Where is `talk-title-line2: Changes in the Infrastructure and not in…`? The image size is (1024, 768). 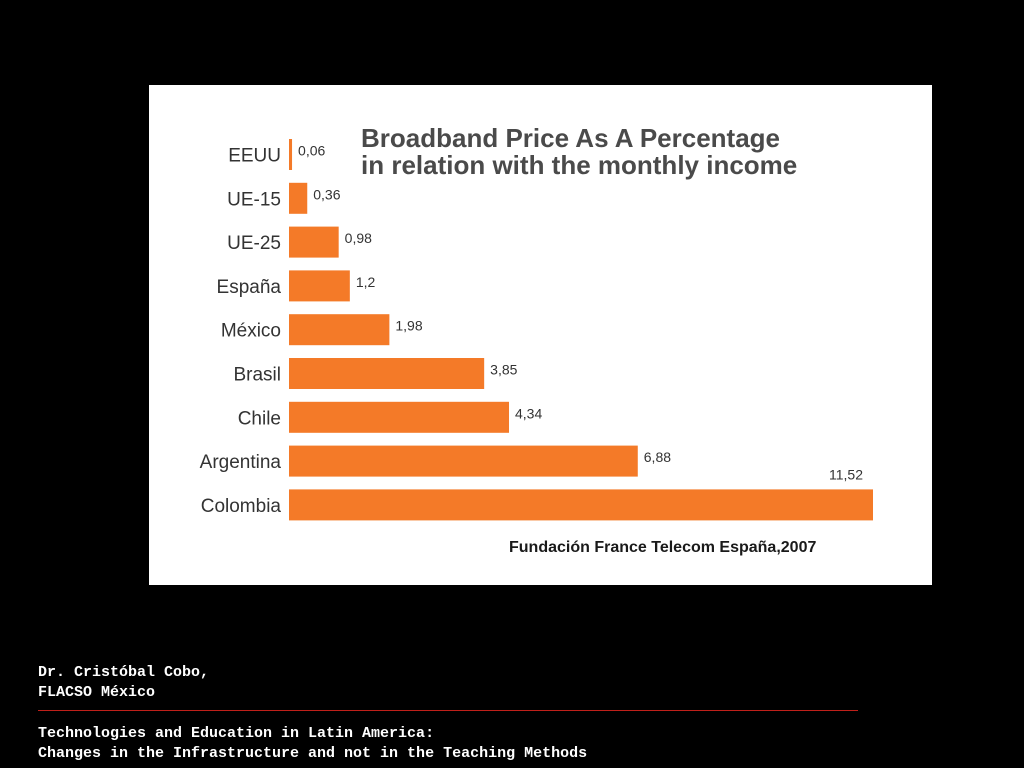
talk-title-line2: Changes in the Infrastructure and not in… is located at coordinates (313, 753).